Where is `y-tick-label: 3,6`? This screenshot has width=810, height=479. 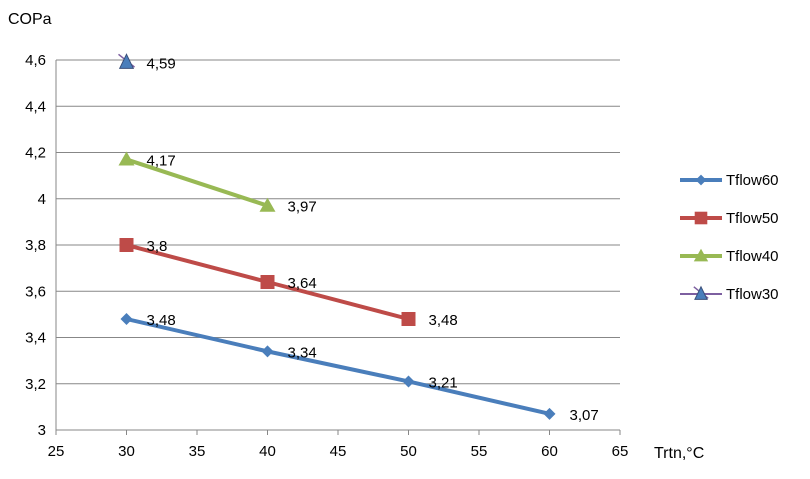 y-tick-label: 3,6 is located at coordinates (35, 291).